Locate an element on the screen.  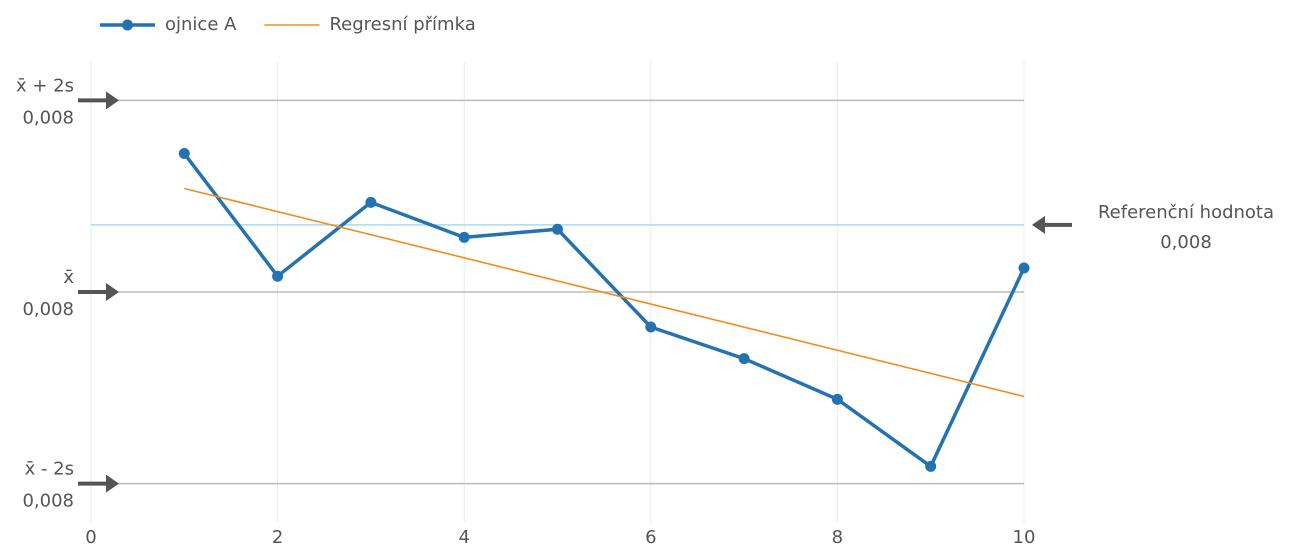
legend-marker is located at coordinates (127, 25).